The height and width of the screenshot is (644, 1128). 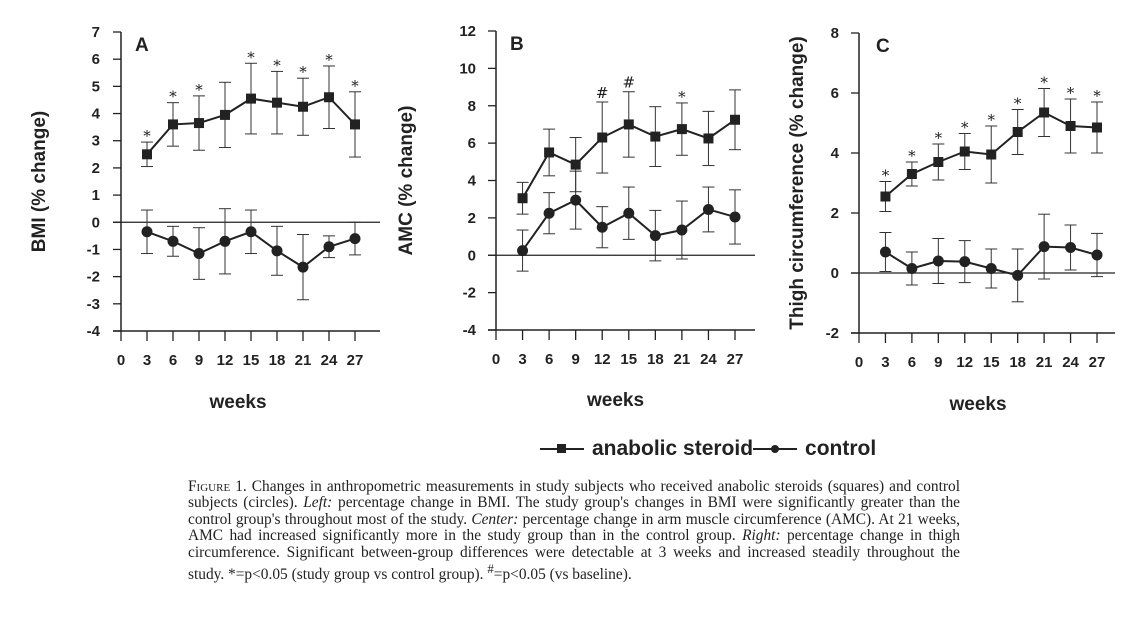 I want to click on x-axis-title: weeks, so click(x=615, y=400).